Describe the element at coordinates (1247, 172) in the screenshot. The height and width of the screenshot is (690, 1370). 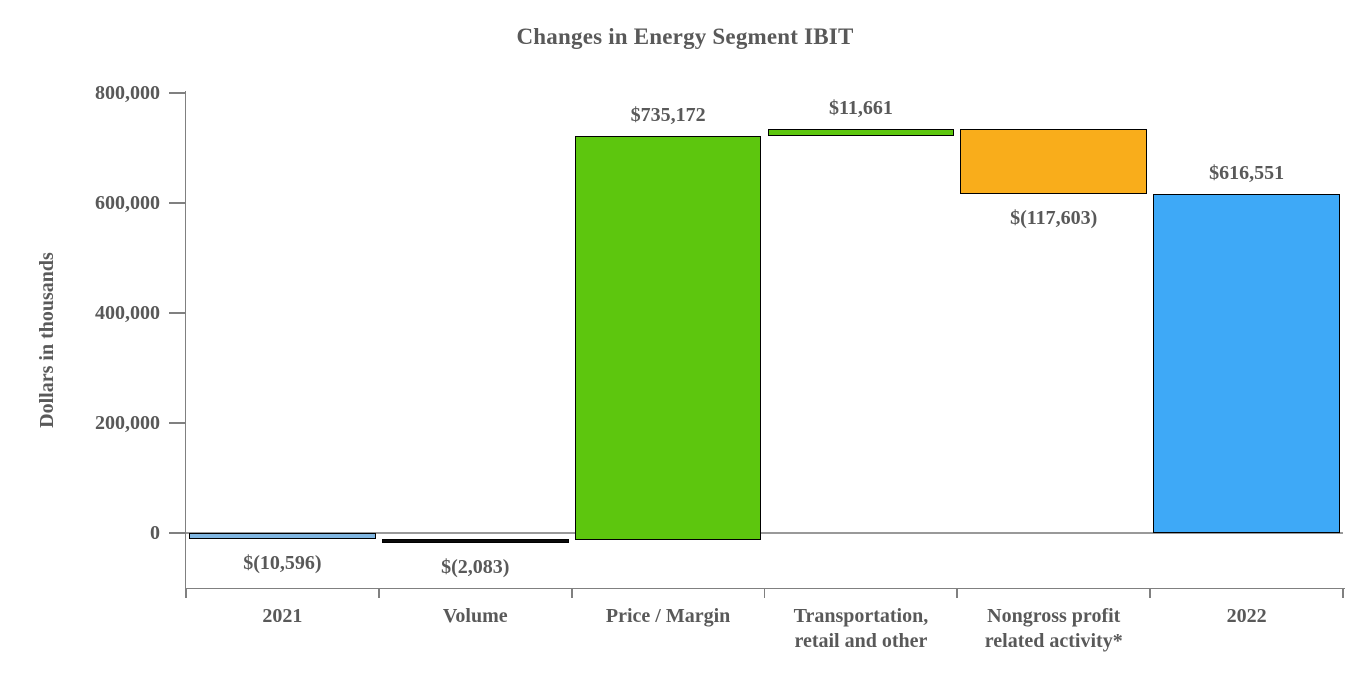
I see `bar-data-label: $616,551` at that location.